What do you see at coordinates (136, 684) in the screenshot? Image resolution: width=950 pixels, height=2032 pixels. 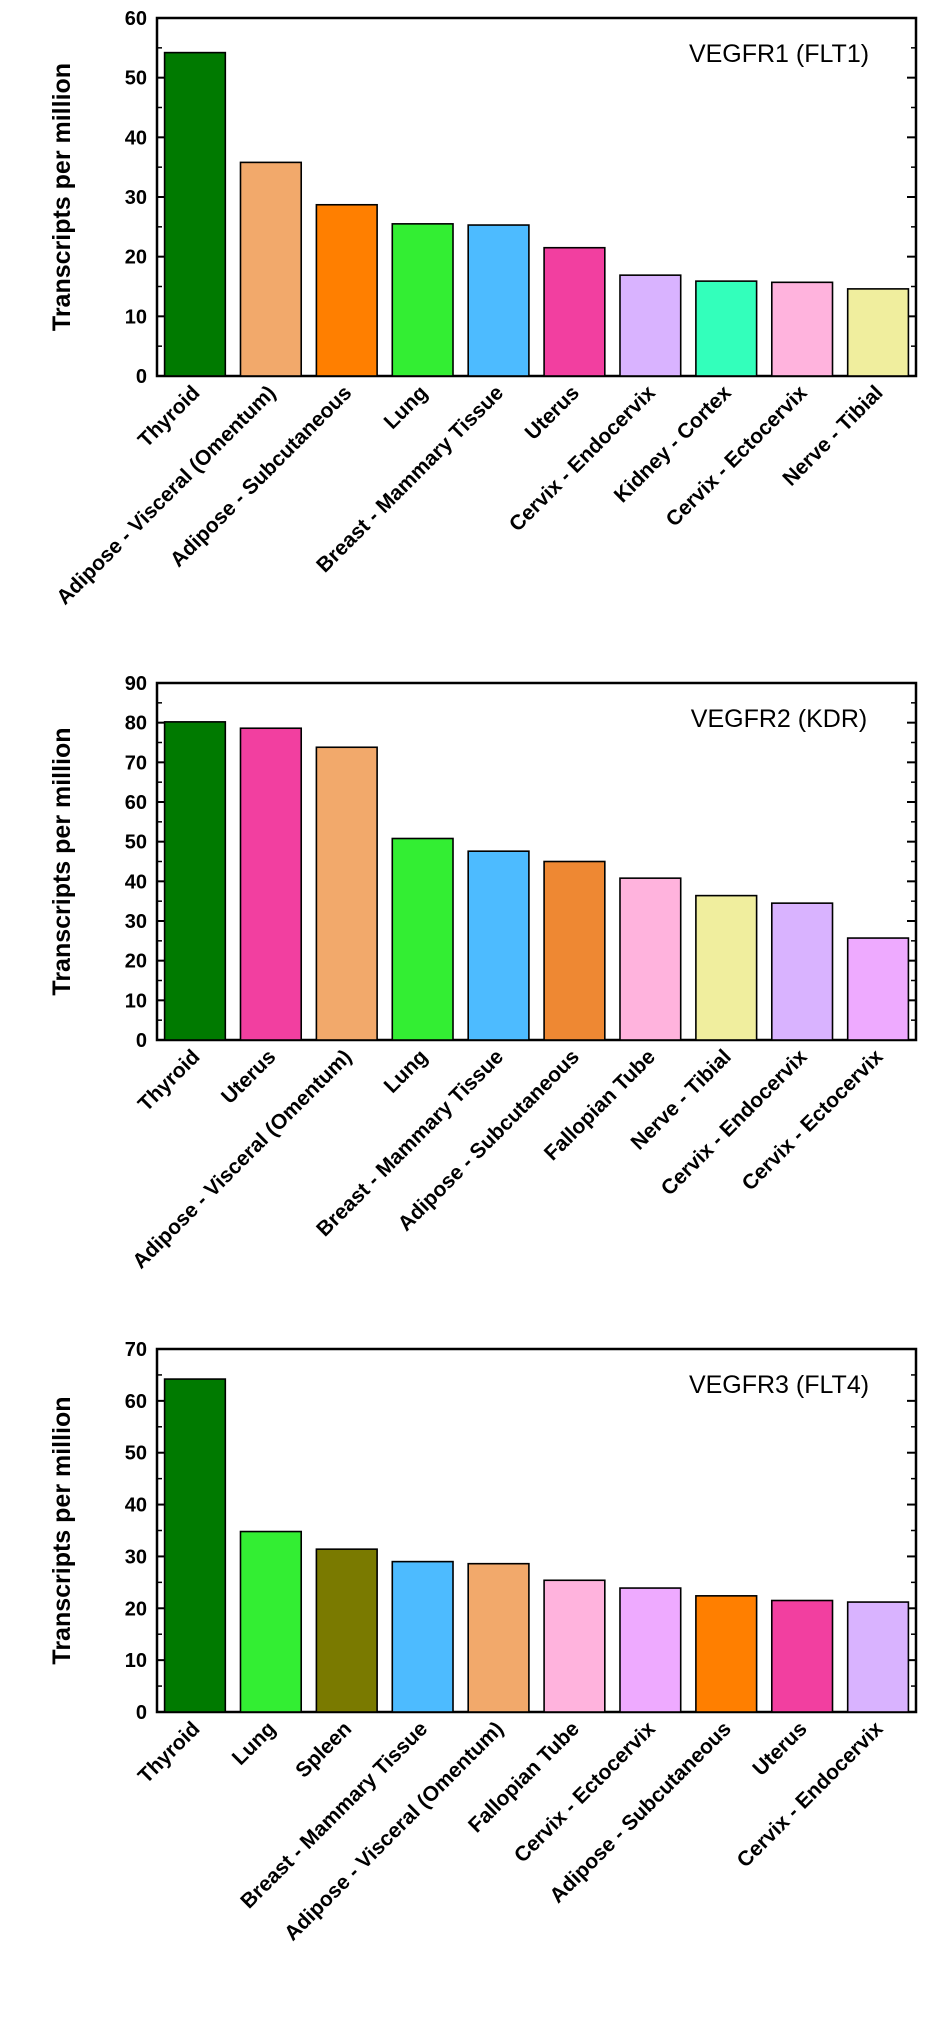 I see `y-tick-label: 90` at bounding box center [136, 684].